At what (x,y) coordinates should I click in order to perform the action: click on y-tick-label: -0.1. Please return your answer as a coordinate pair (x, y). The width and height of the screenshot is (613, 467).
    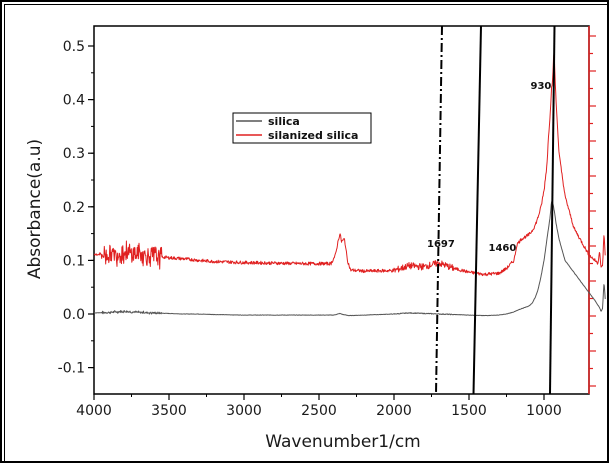
    Looking at the image, I should click on (71, 369).